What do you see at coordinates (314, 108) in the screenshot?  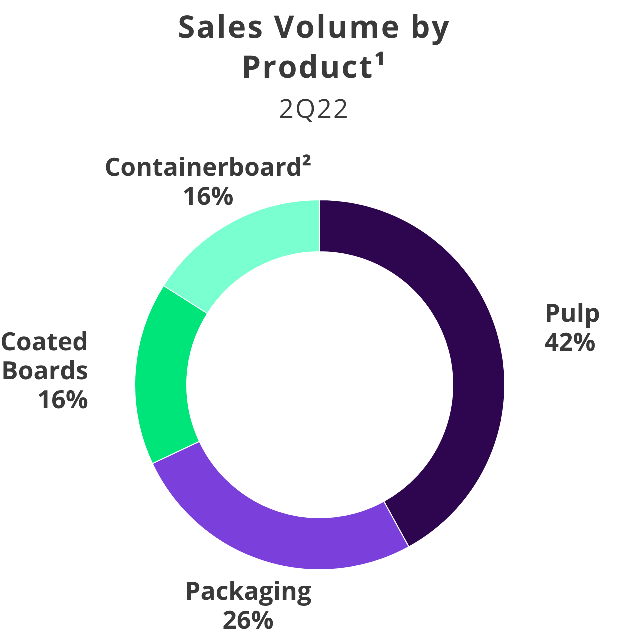 I see `chart-subtitle: 2Q22` at bounding box center [314, 108].